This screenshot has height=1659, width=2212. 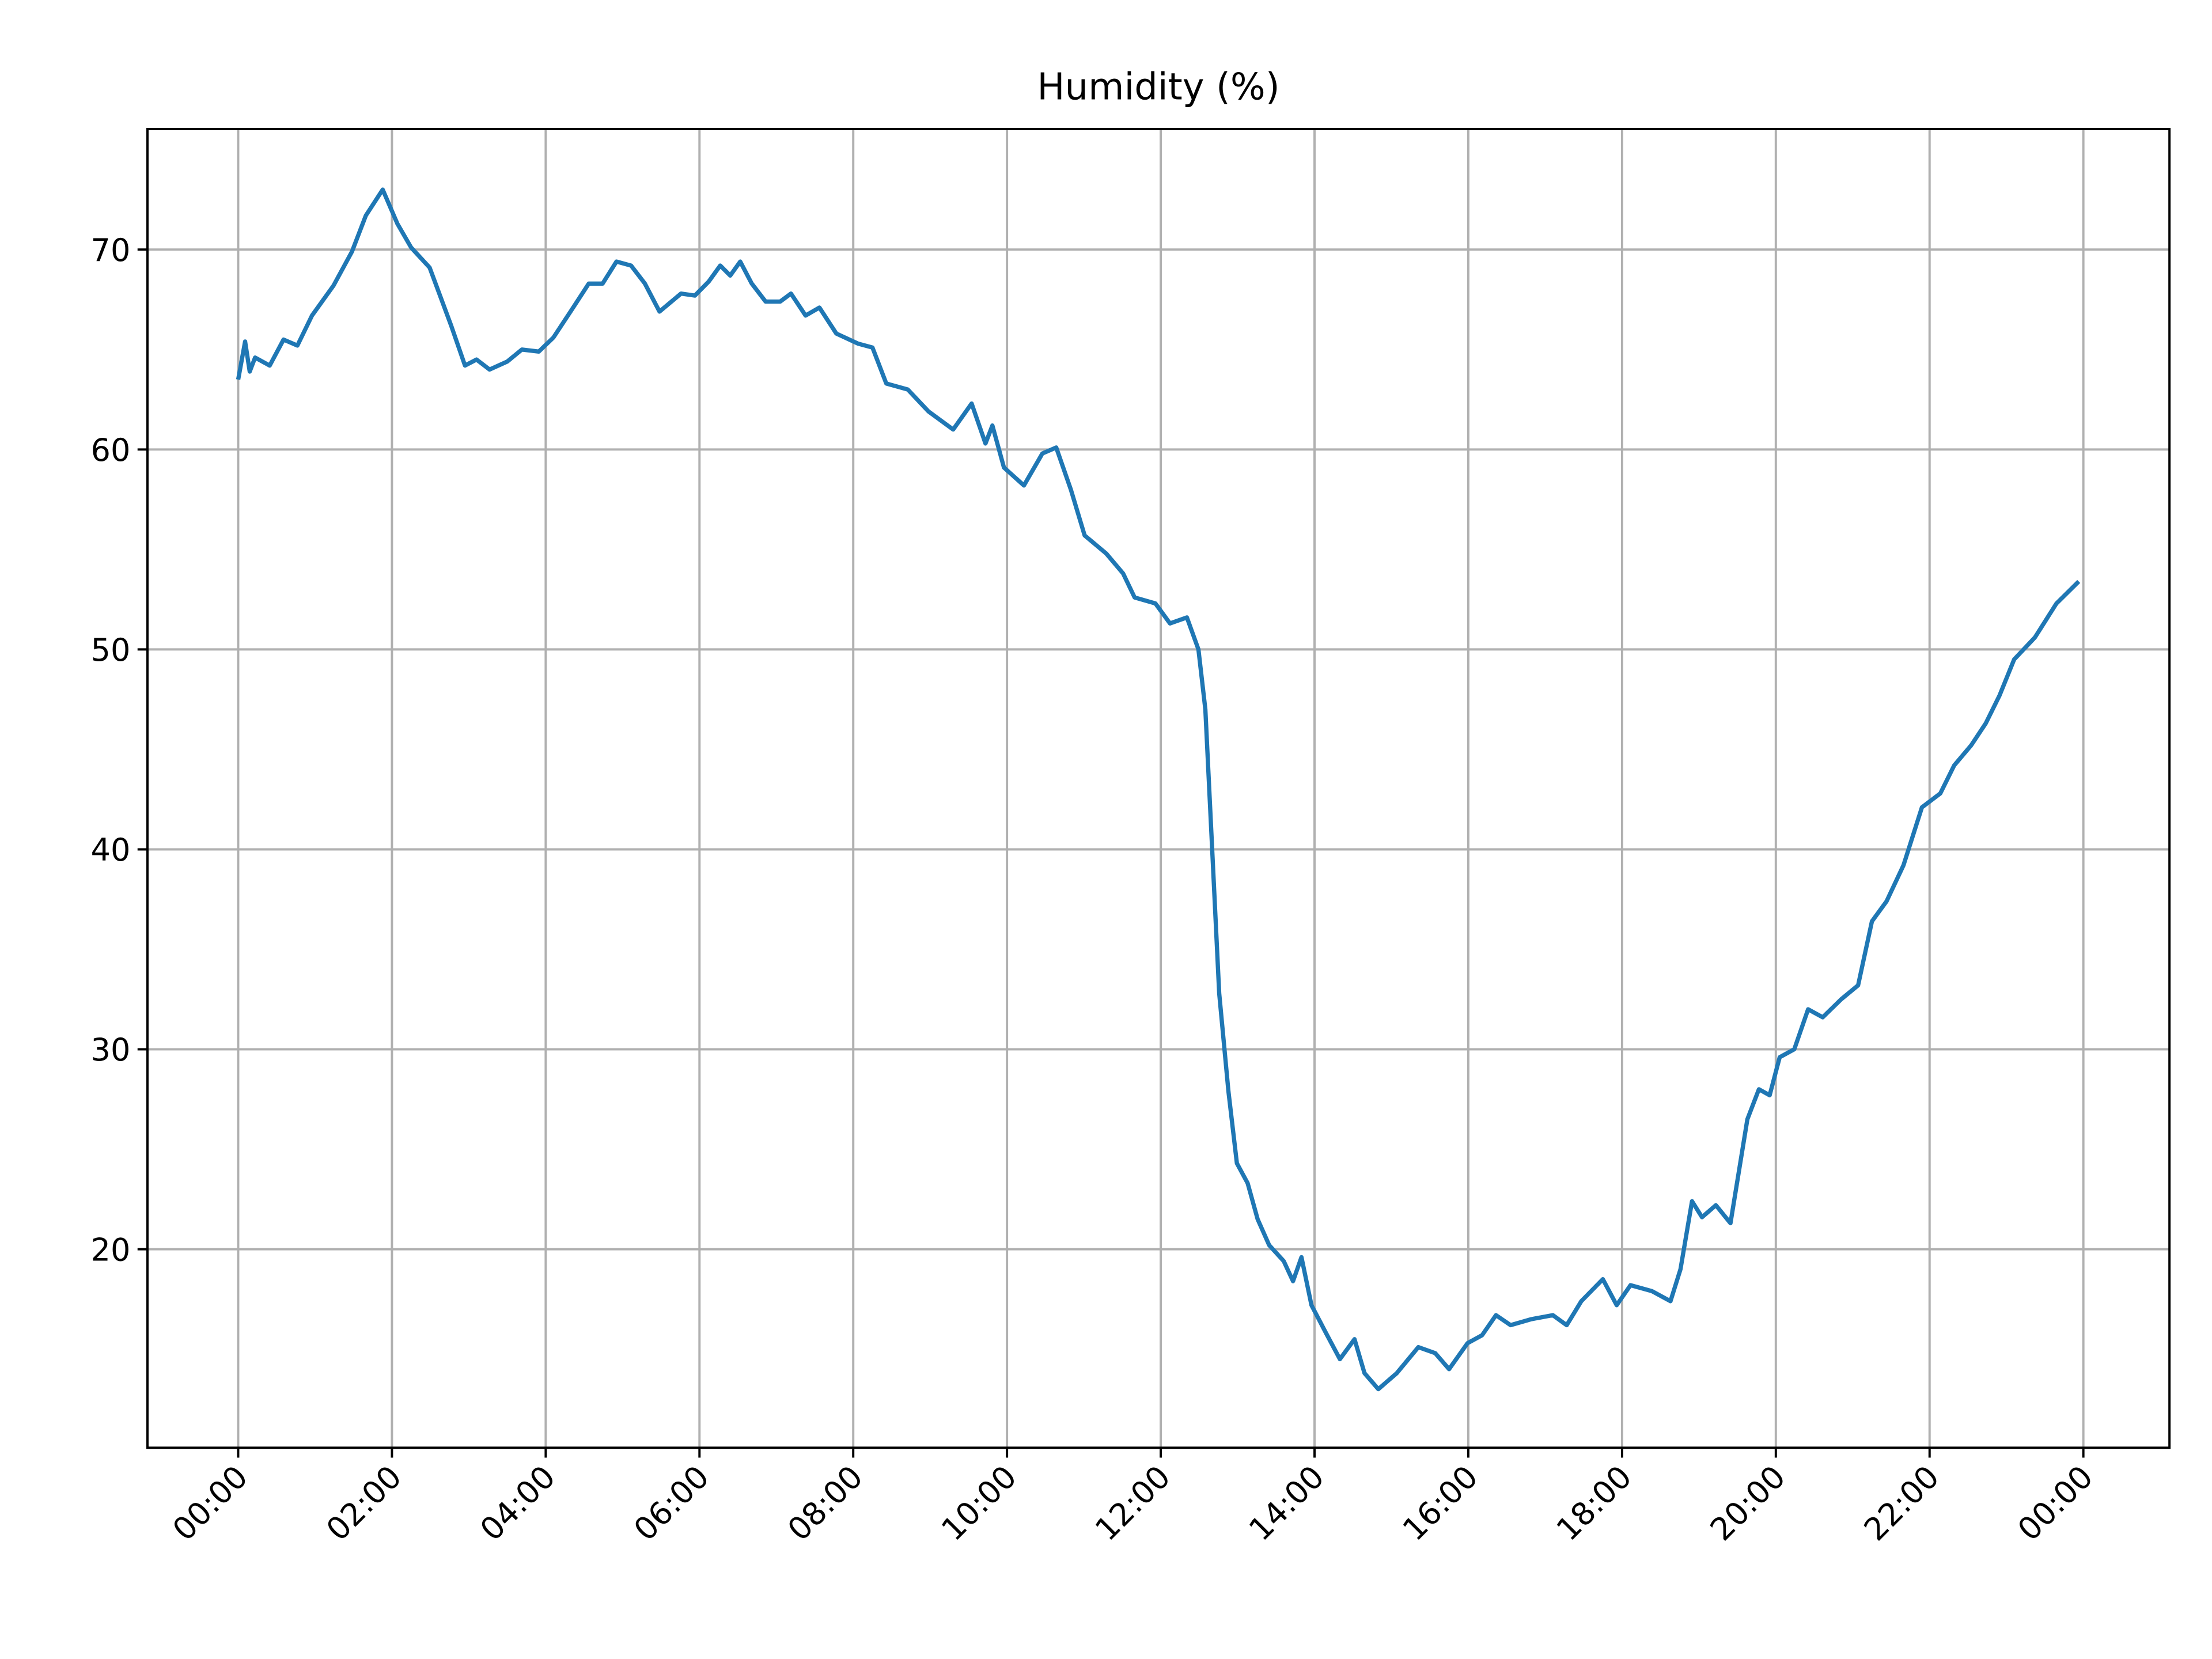 I want to click on y-tick-label: 40, so click(x=111, y=850).